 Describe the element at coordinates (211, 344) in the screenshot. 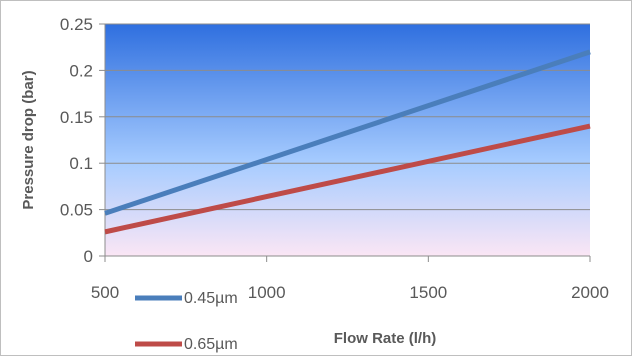

I see `legend-label-2: 0.65µm` at that location.